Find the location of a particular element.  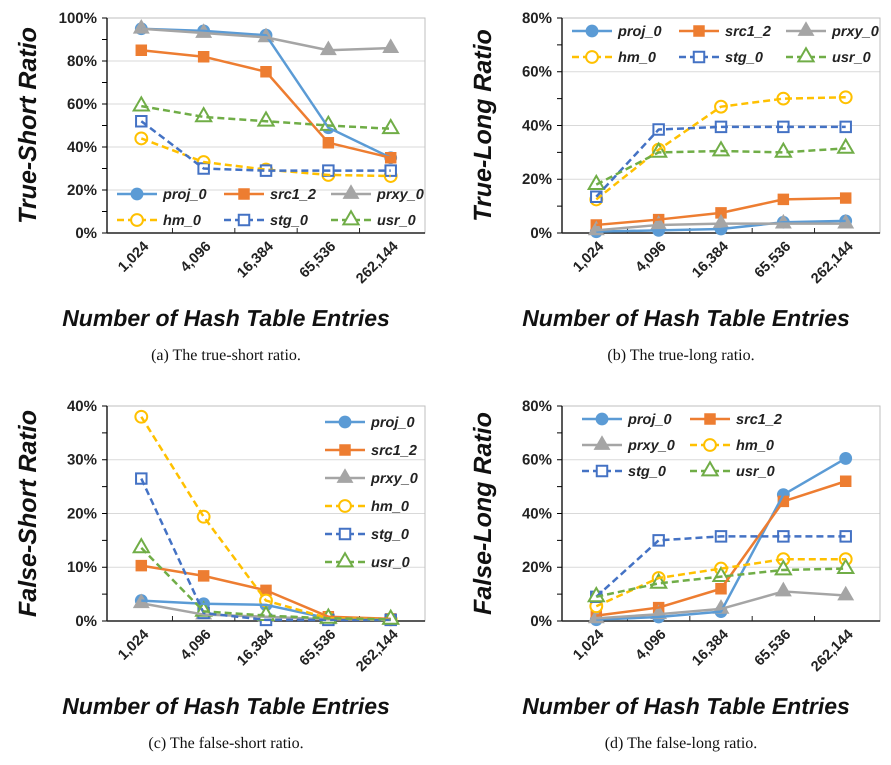

y-tick-label: 100% is located at coordinates (77, 18).